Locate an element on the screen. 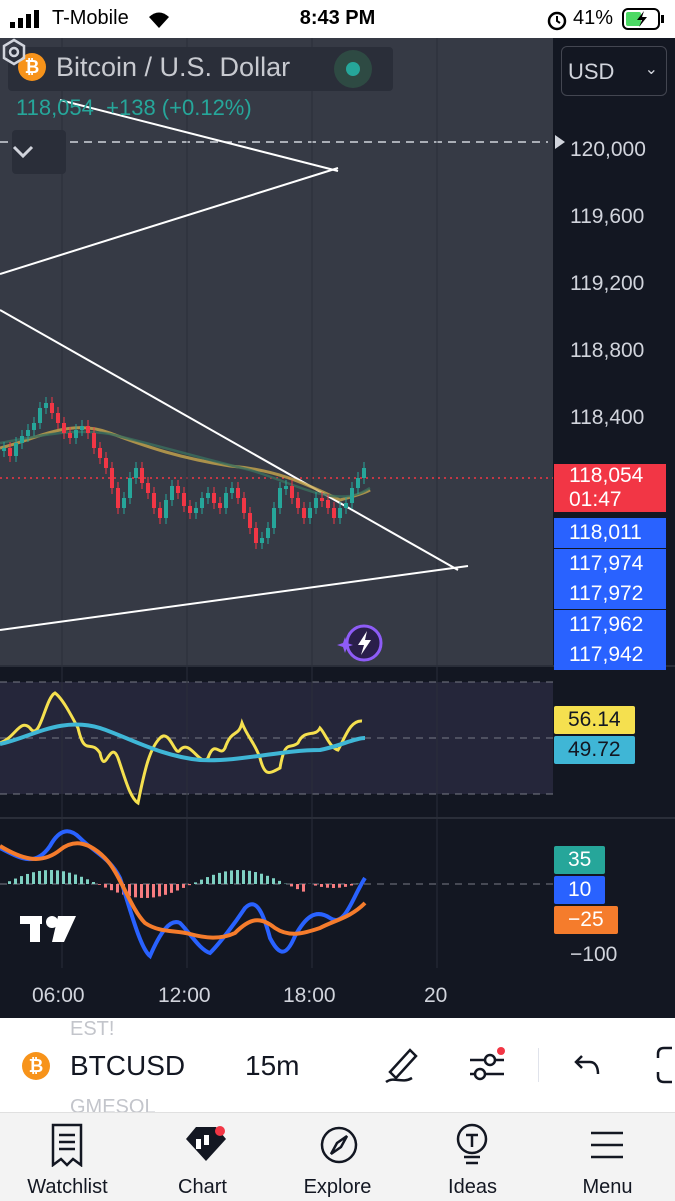 The image size is (675, 1201). ai-assistant-icon is located at coordinates (361, 644).